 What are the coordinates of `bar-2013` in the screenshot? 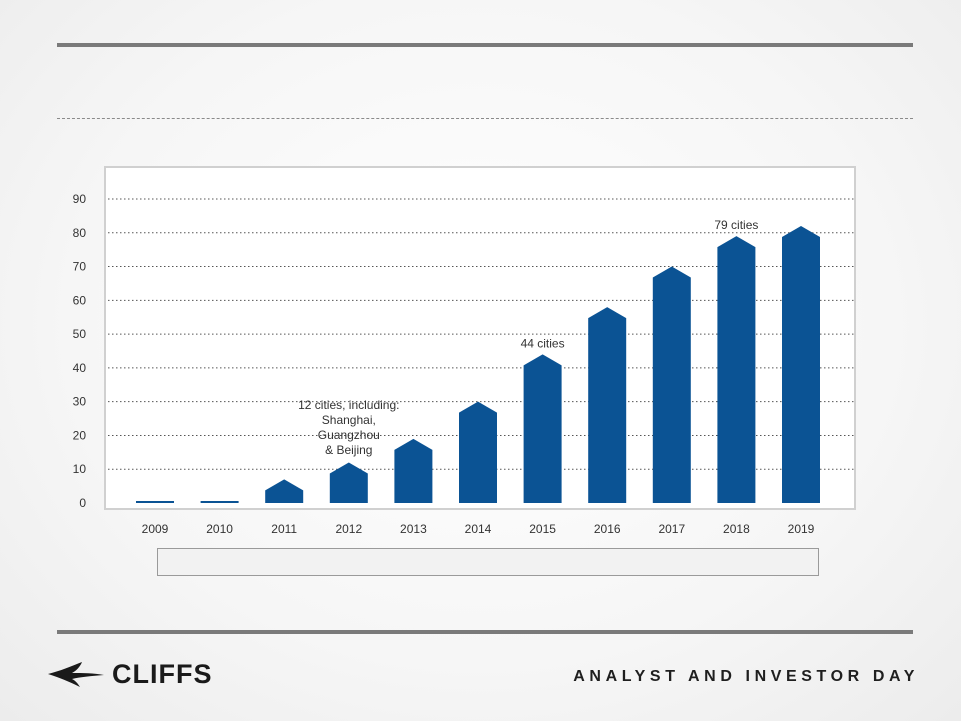 It's located at (413, 470).